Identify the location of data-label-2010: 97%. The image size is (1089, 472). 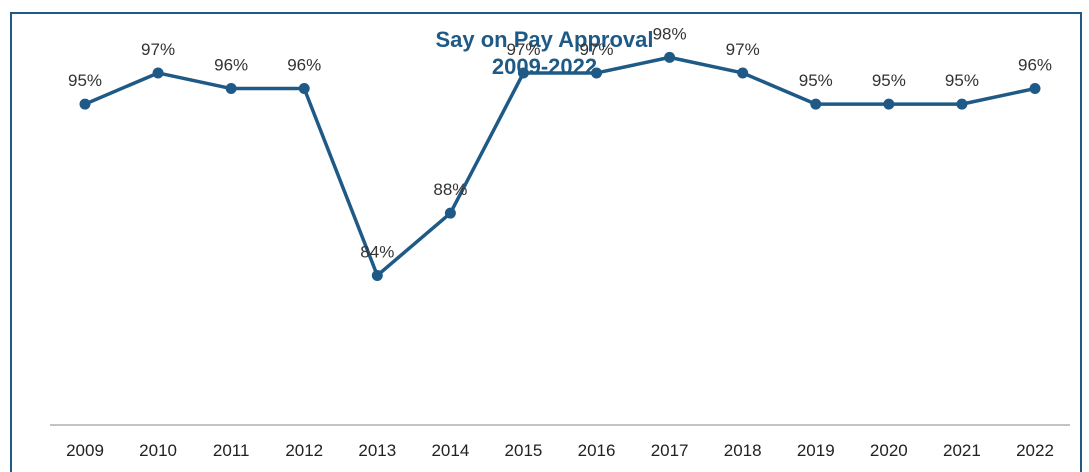
(158, 49).